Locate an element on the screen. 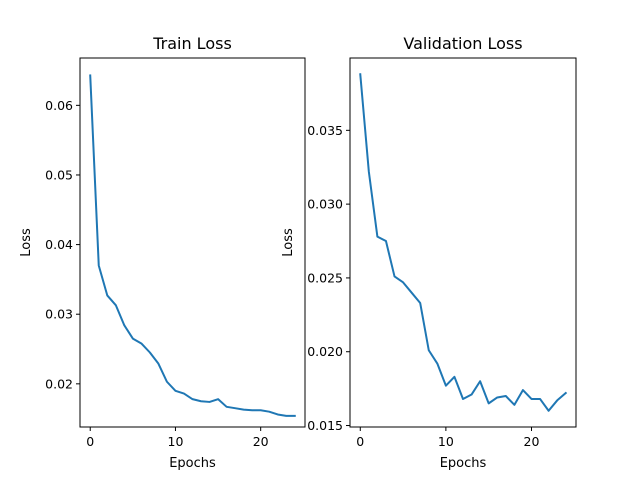  validation-chart-title: Validation Loss is located at coordinates (462, 43).